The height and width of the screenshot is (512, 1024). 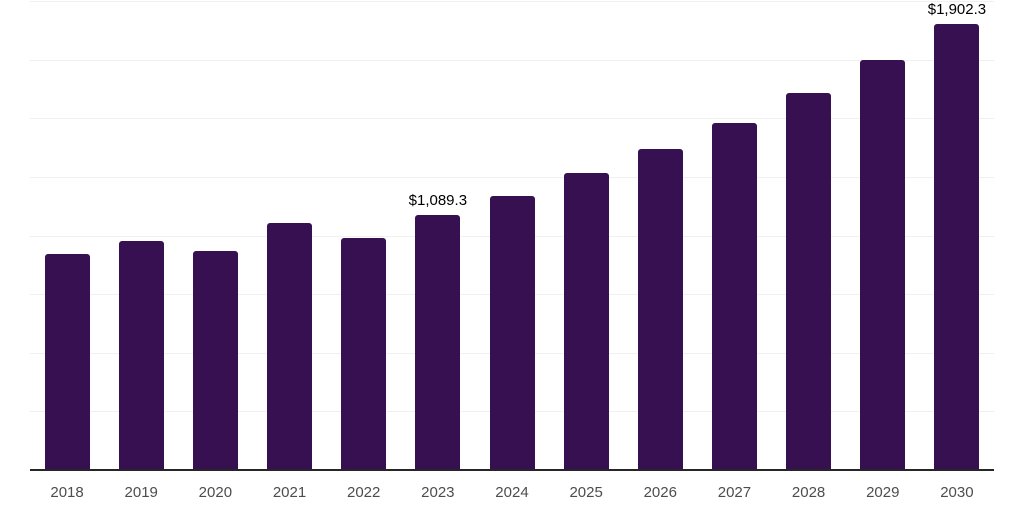 What do you see at coordinates (438, 342) in the screenshot?
I see `bar-2023` at bounding box center [438, 342].